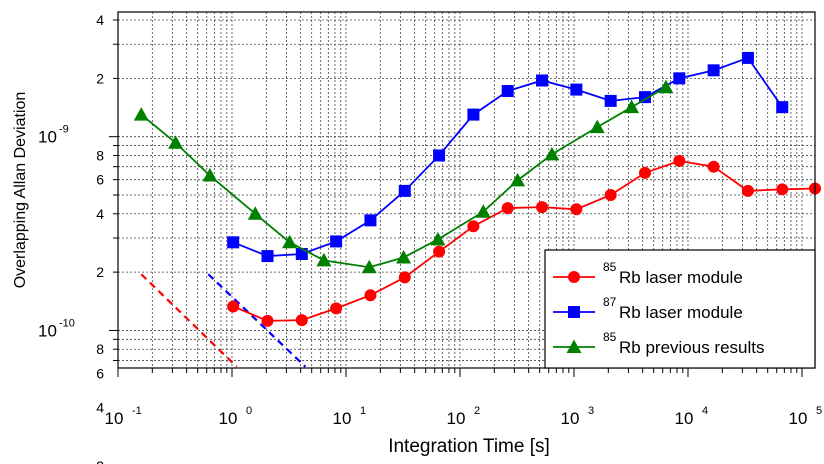 The width and height of the screenshot is (824, 464). I want to click on legend-box, so click(680, 309).